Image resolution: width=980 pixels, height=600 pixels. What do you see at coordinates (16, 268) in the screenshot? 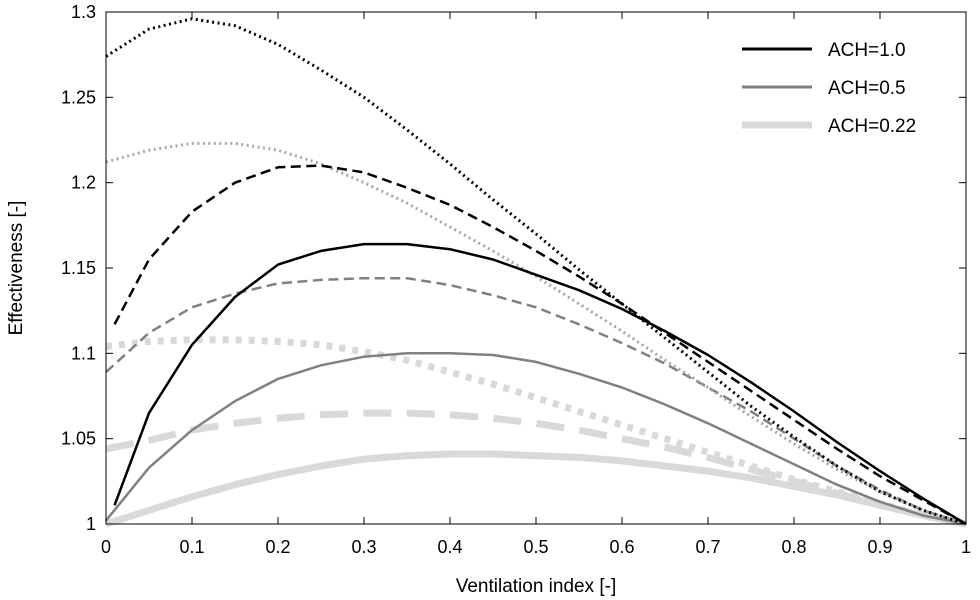
I see `y-axis-label: Effectiveness [-]` at bounding box center [16, 268].